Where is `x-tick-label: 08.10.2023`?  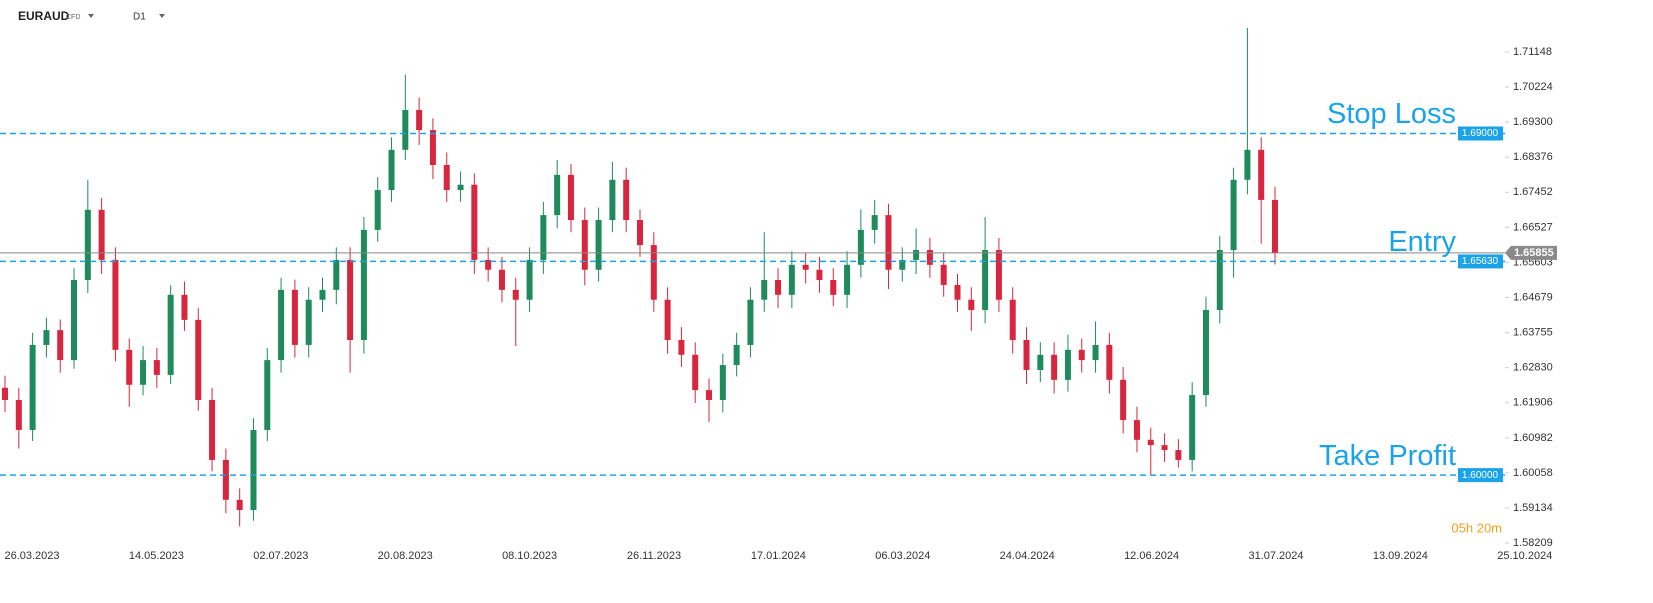 x-tick-label: 08.10.2023 is located at coordinates (529, 556).